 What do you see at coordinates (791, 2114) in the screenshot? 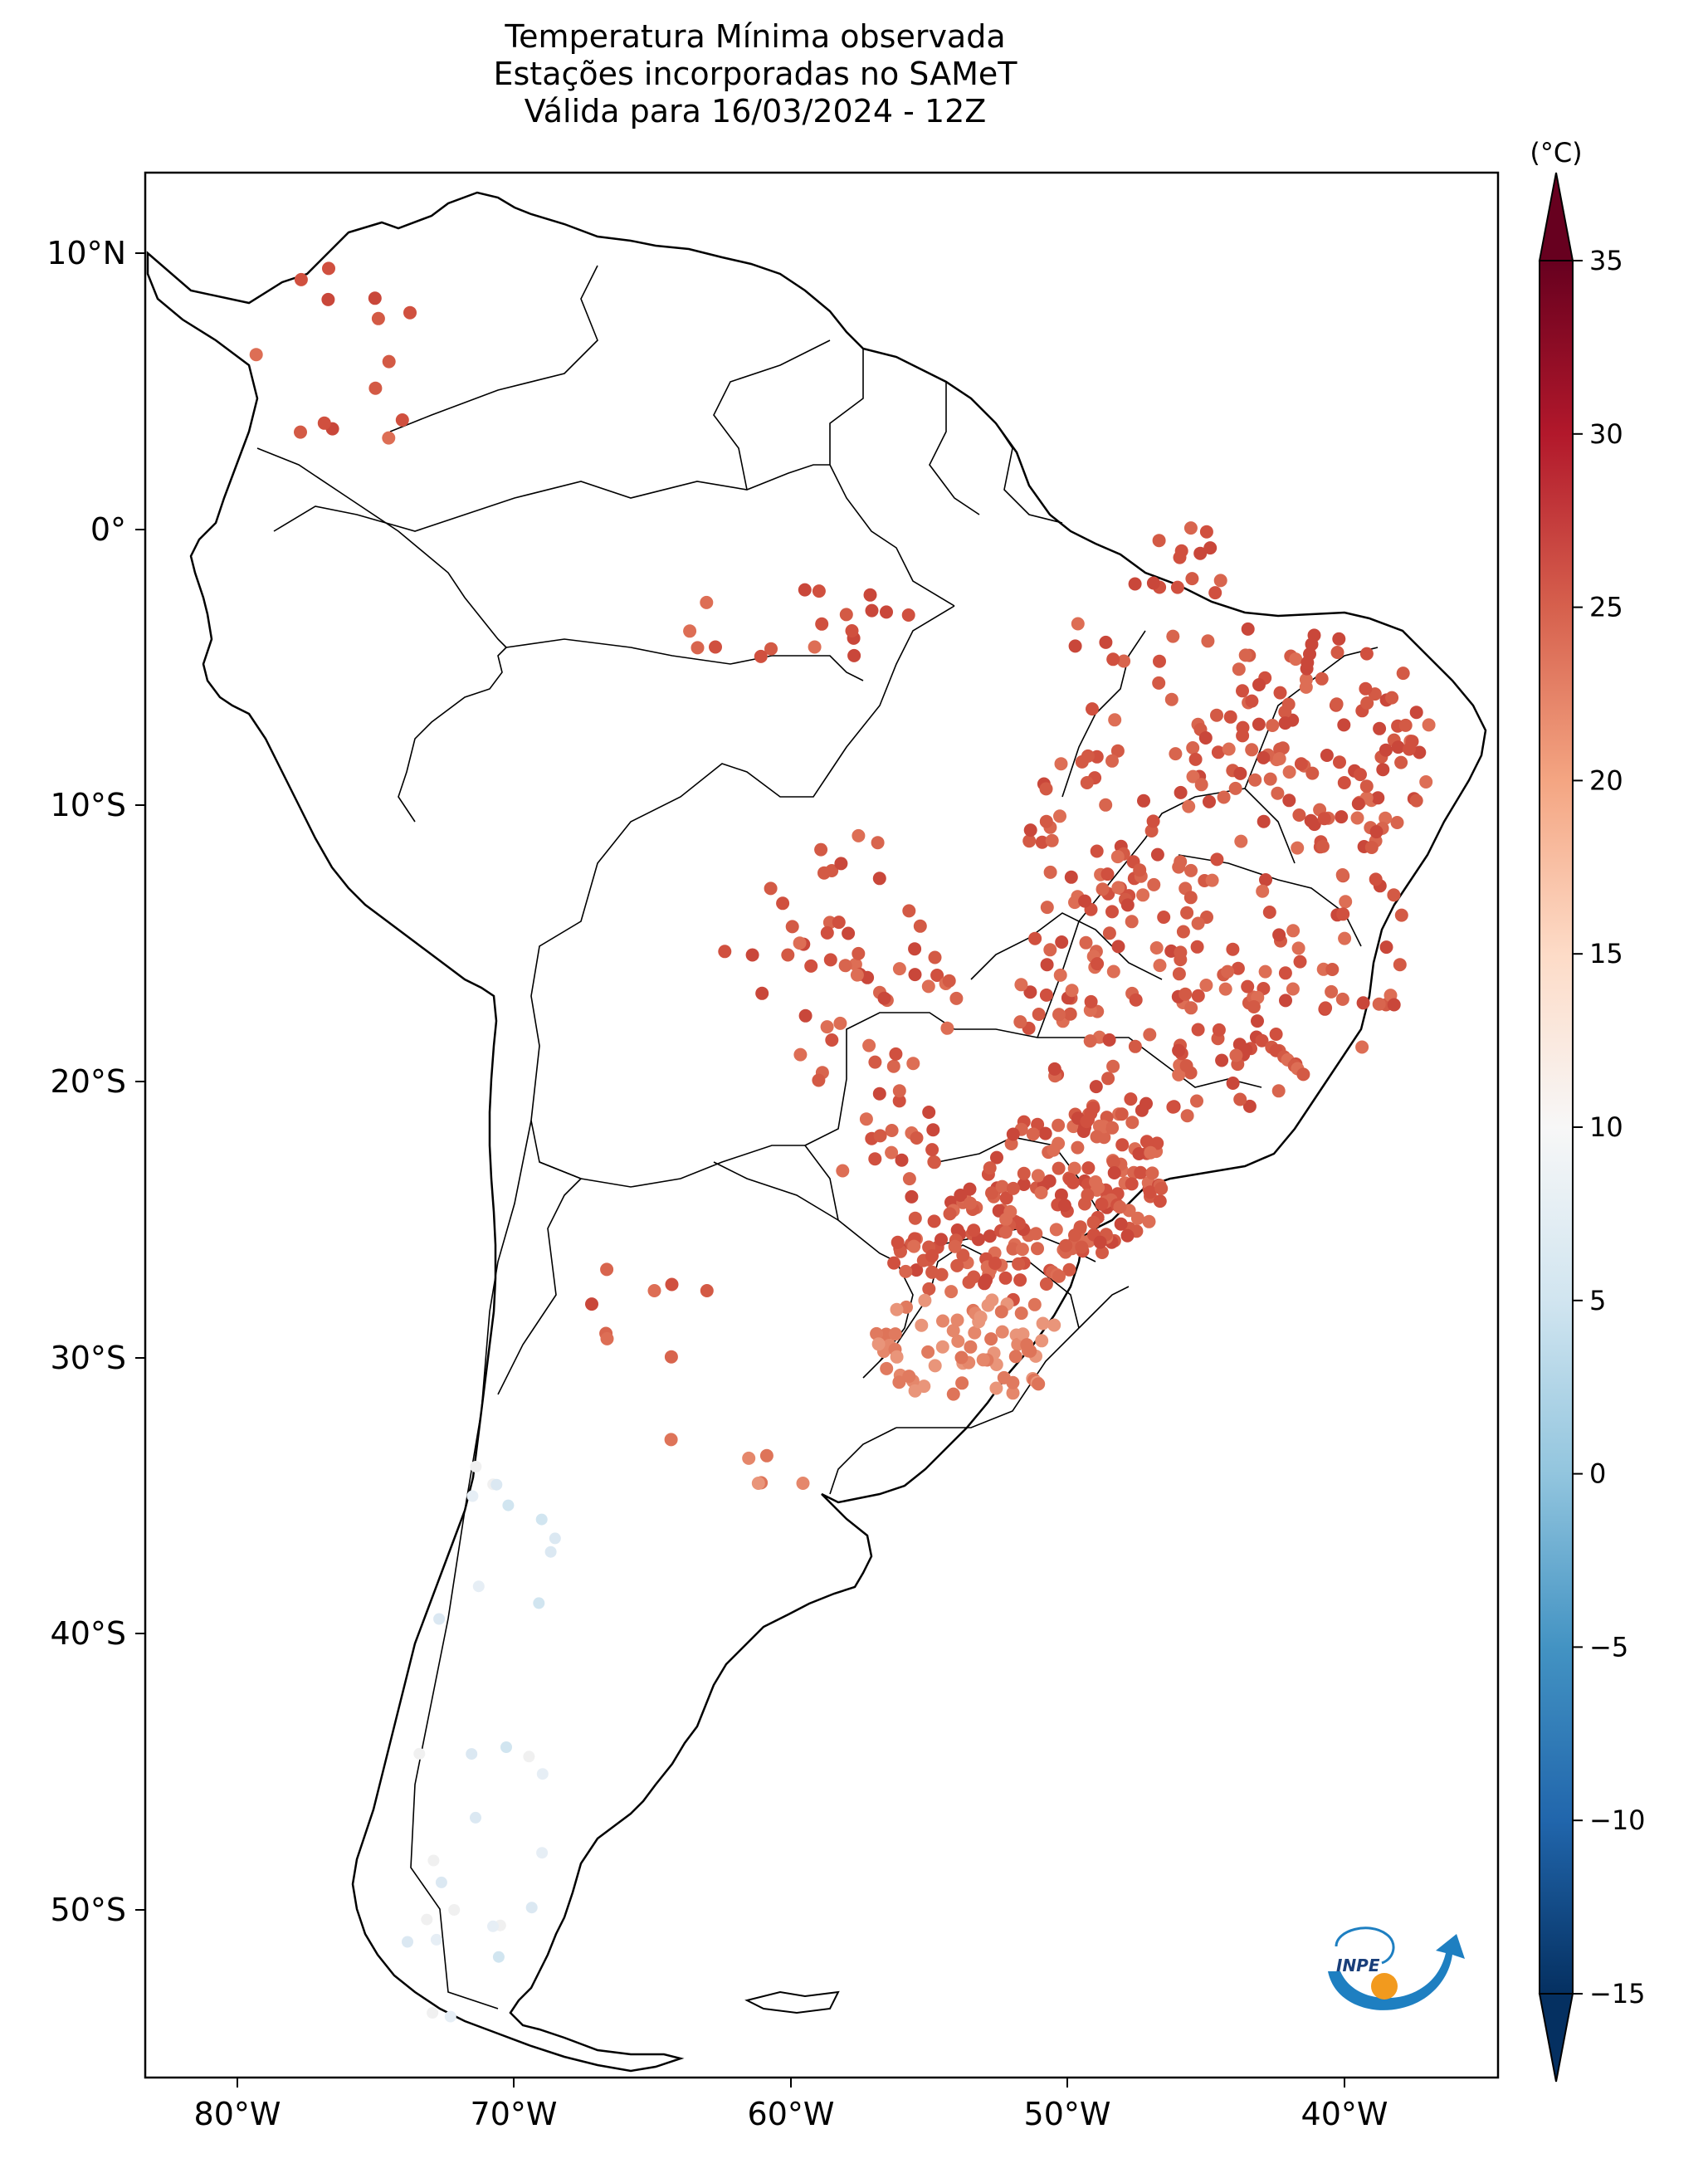
I see `x-tick-label: 60°W` at bounding box center [791, 2114].